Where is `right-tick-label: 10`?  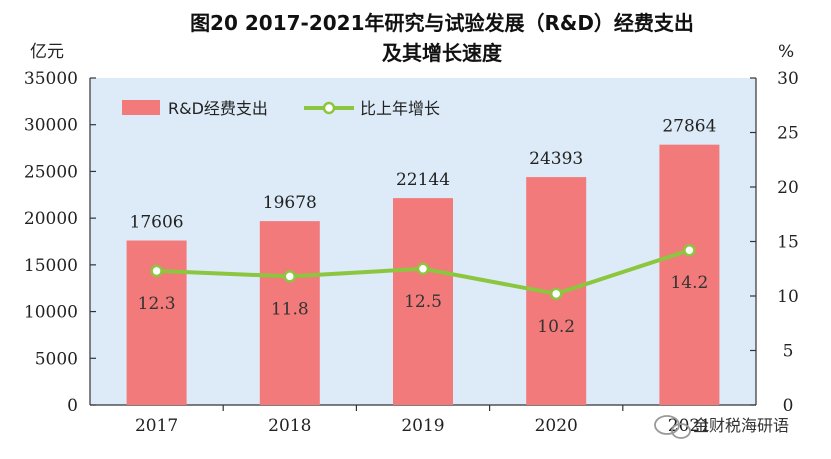
right-tick-label: 10 is located at coordinates (788, 297).